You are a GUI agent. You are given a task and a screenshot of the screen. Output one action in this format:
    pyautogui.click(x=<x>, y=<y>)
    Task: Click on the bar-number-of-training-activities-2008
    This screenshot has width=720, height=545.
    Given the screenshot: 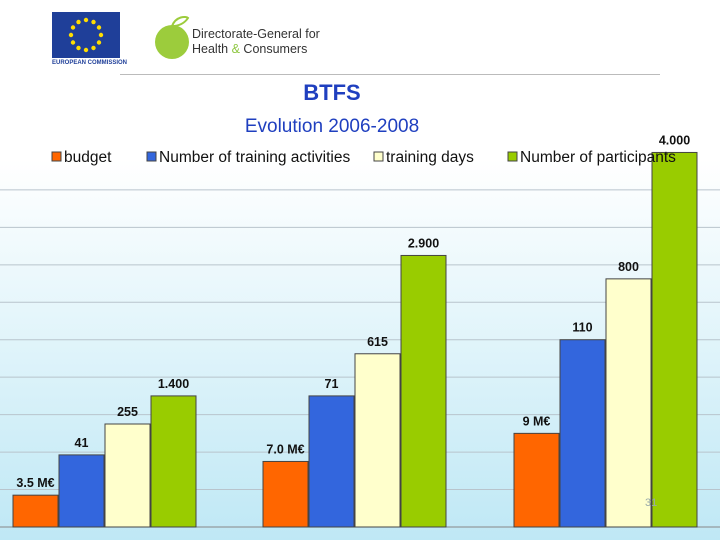 What is the action you would take?
    pyautogui.click(x=582, y=433)
    